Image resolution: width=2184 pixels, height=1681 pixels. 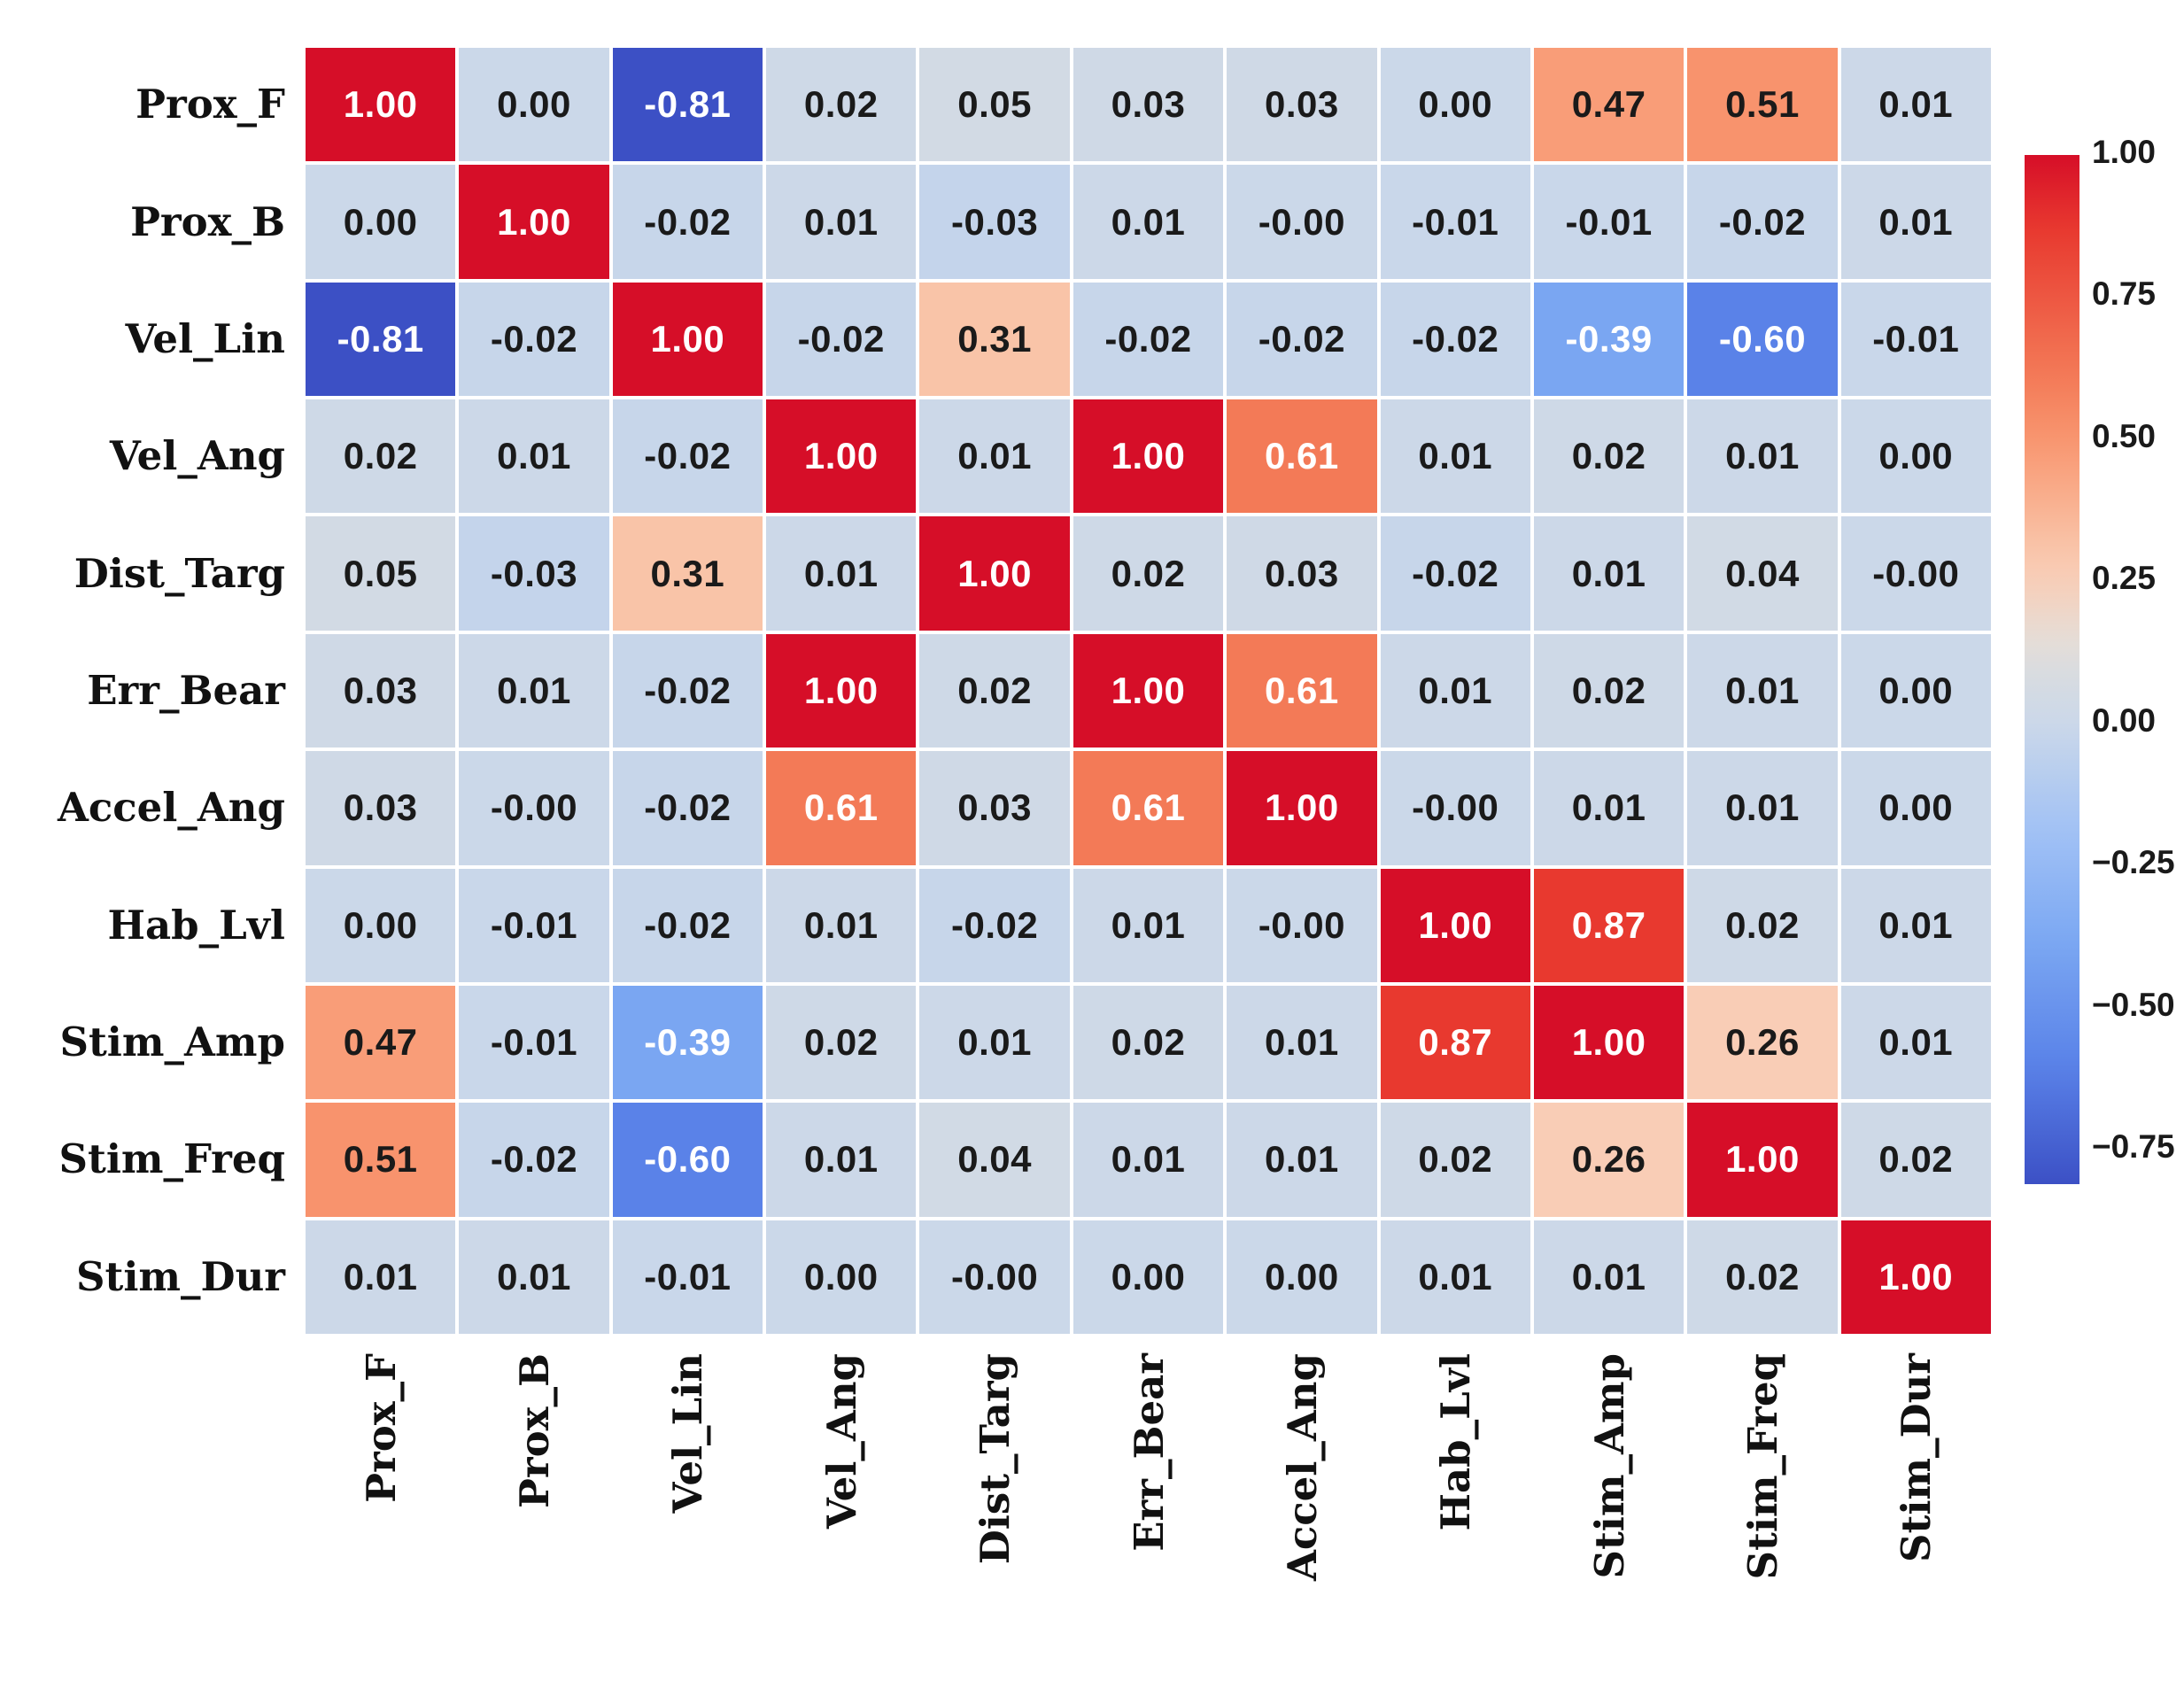 What do you see at coordinates (1762, 1160) in the screenshot?
I see `heatmap-cell-Stim_Freq-Stim_Freq: 1.00` at bounding box center [1762, 1160].